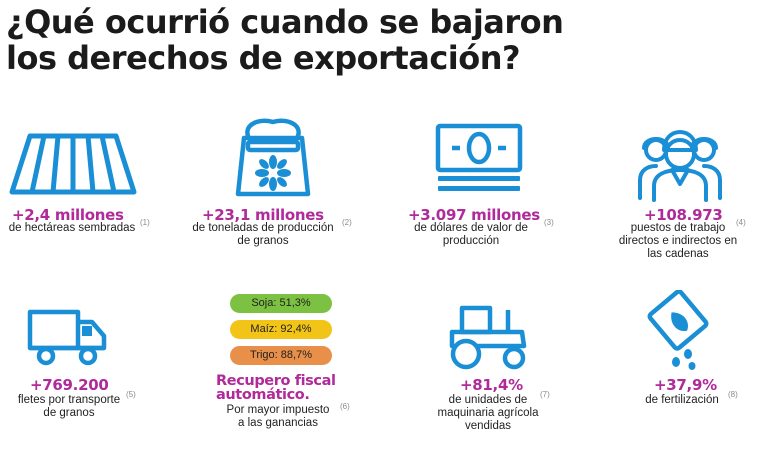 The width and height of the screenshot is (760, 456). Describe the element at coordinates (741, 222) in the screenshot. I see `stat-puestos-note: (4)` at that location.